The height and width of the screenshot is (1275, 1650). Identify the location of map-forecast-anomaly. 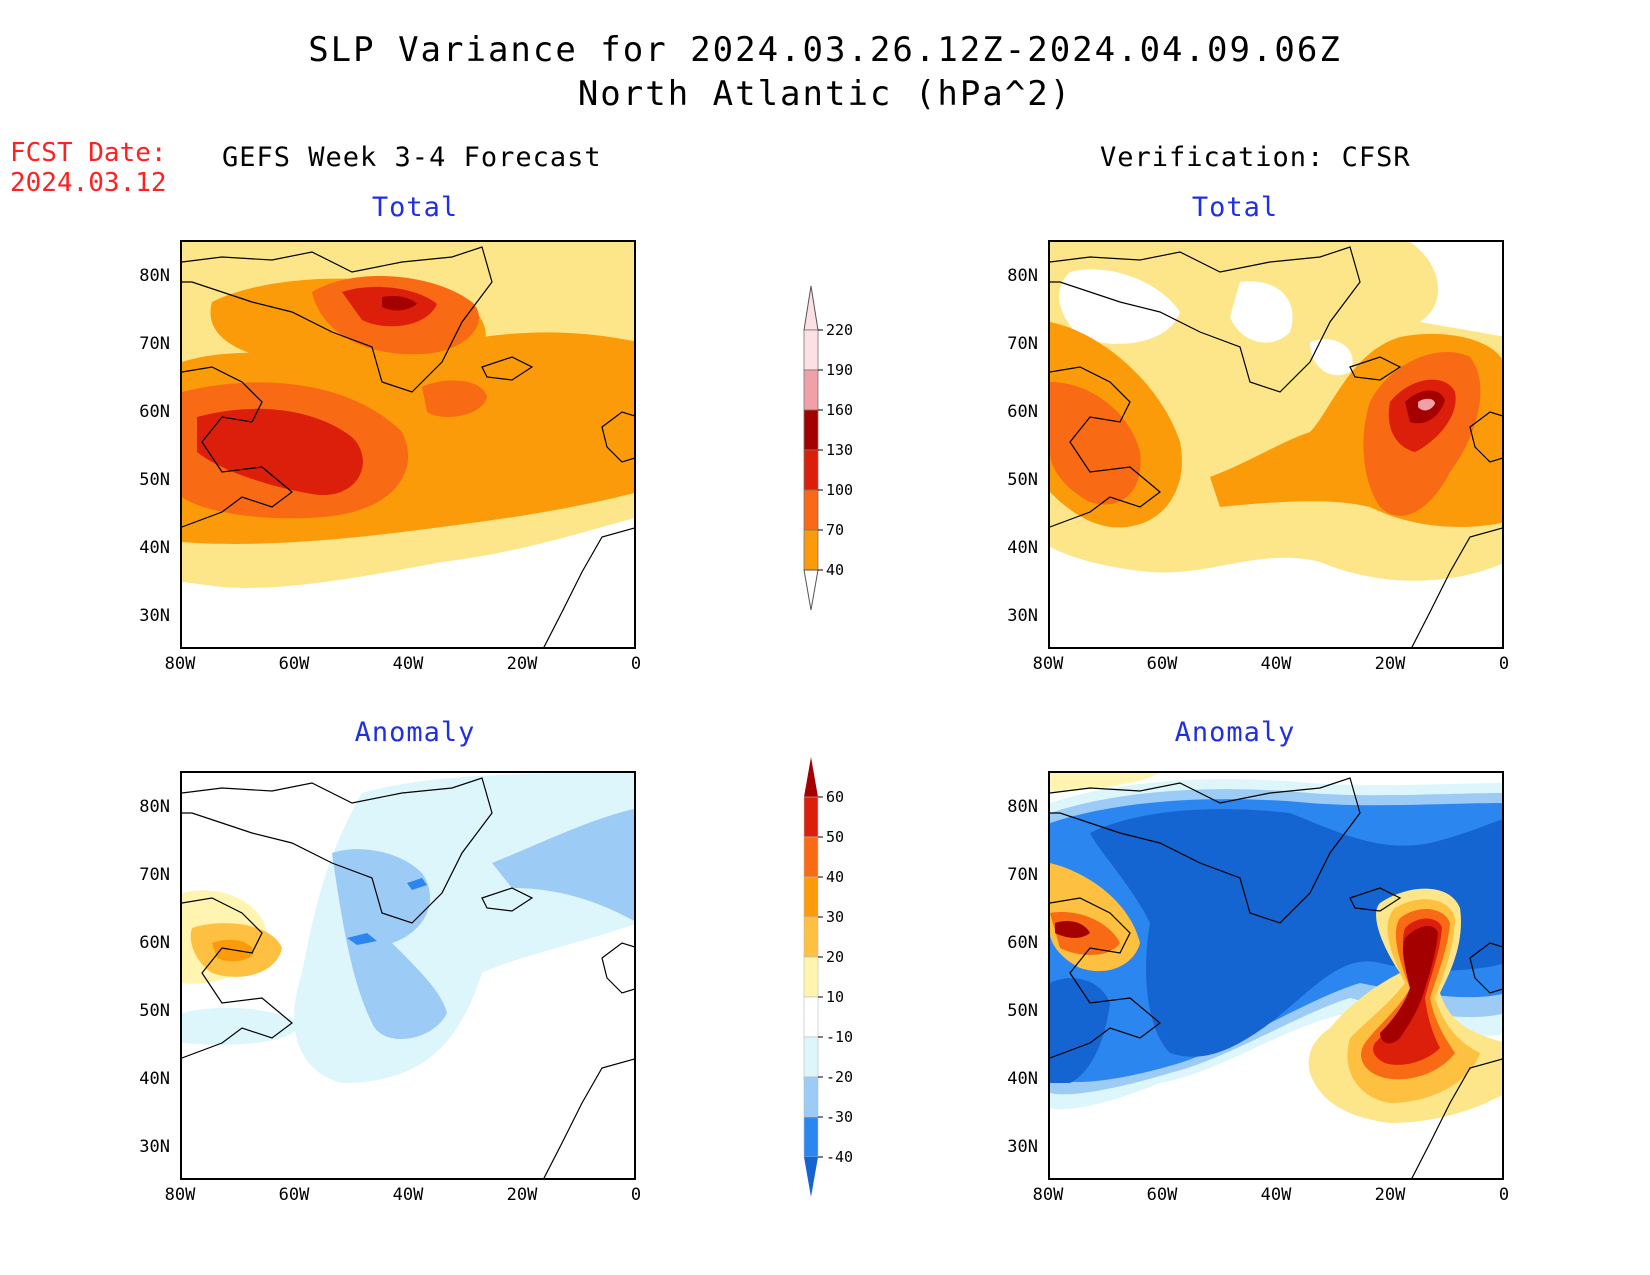
(408, 975).